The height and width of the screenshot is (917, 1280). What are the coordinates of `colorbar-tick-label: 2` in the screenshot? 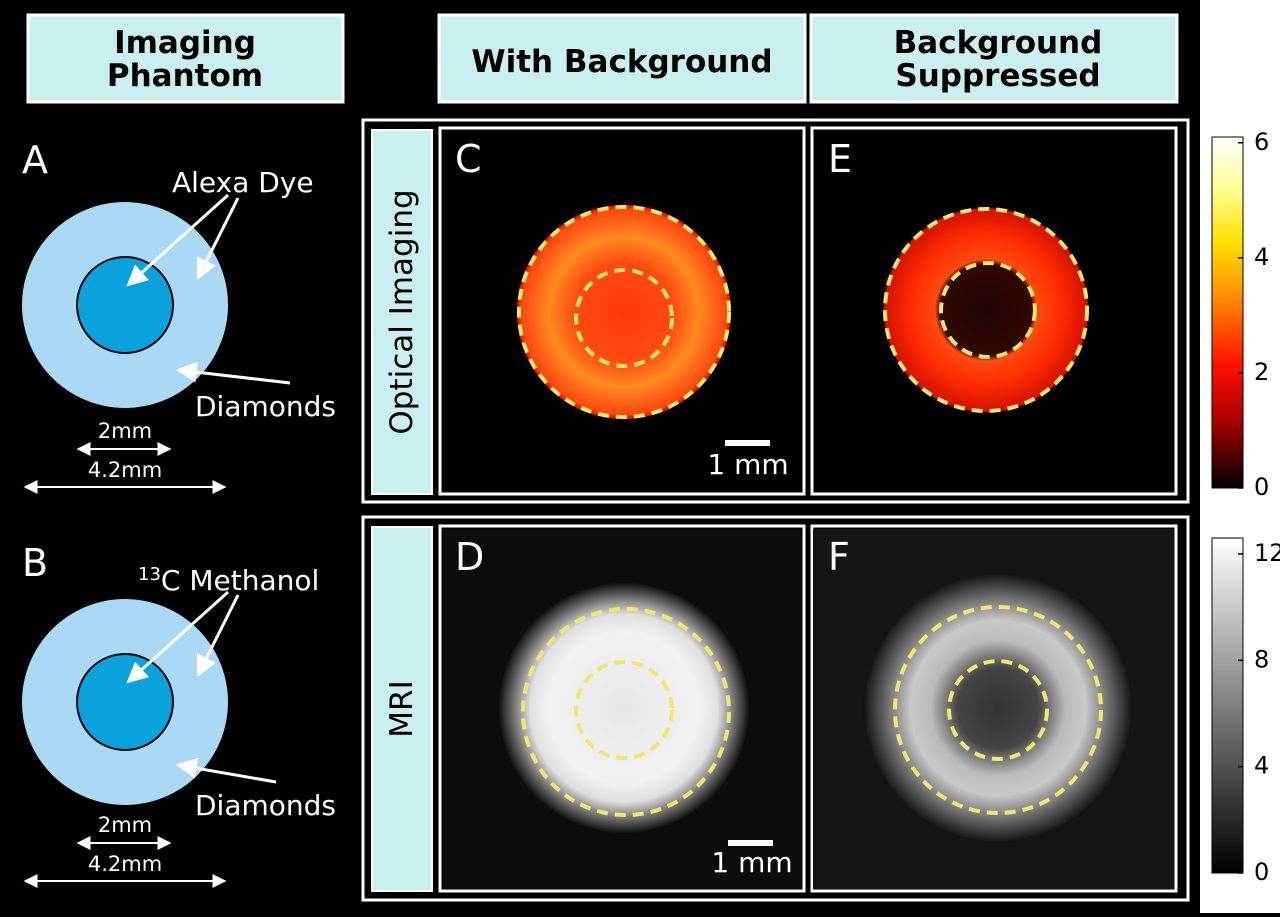 It's located at (1261, 372).